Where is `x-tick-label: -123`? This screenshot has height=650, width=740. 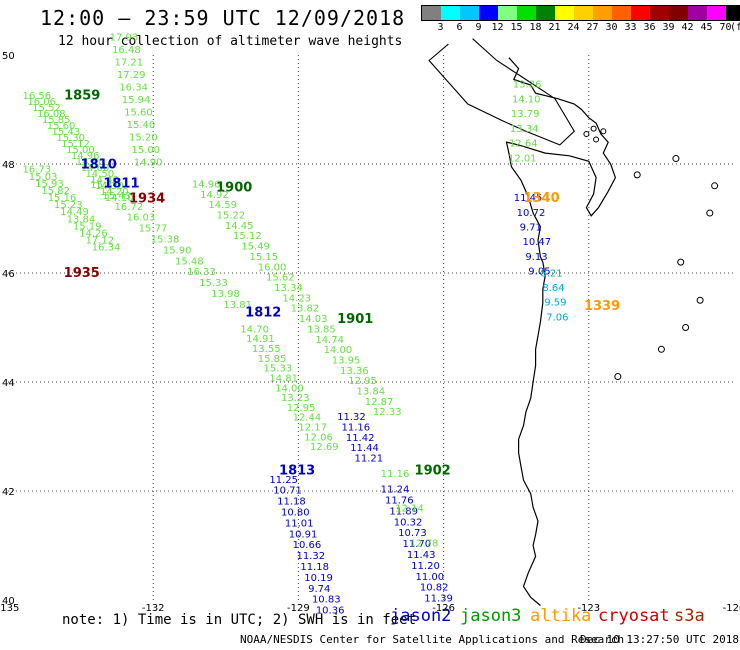 x-tick-label: -123 is located at coordinates (588, 608).